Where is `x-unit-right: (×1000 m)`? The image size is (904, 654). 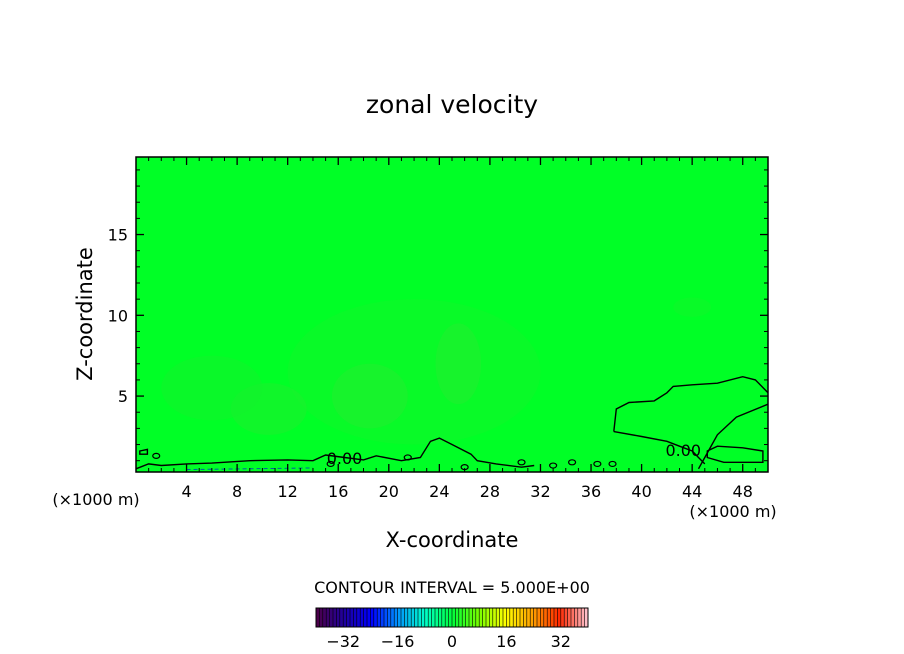
x-unit-right: (×1000 m) is located at coordinates (732, 511).